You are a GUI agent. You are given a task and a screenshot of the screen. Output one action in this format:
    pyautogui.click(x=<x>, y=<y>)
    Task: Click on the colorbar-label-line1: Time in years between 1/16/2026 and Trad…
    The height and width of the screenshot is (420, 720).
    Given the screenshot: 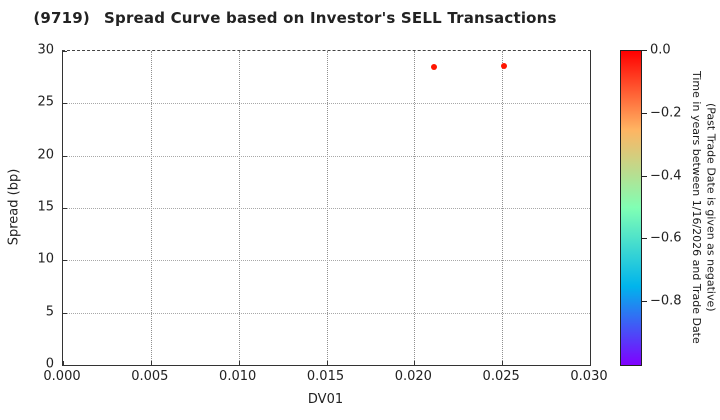 What is the action you would take?
    pyautogui.click(x=696, y=207)
    